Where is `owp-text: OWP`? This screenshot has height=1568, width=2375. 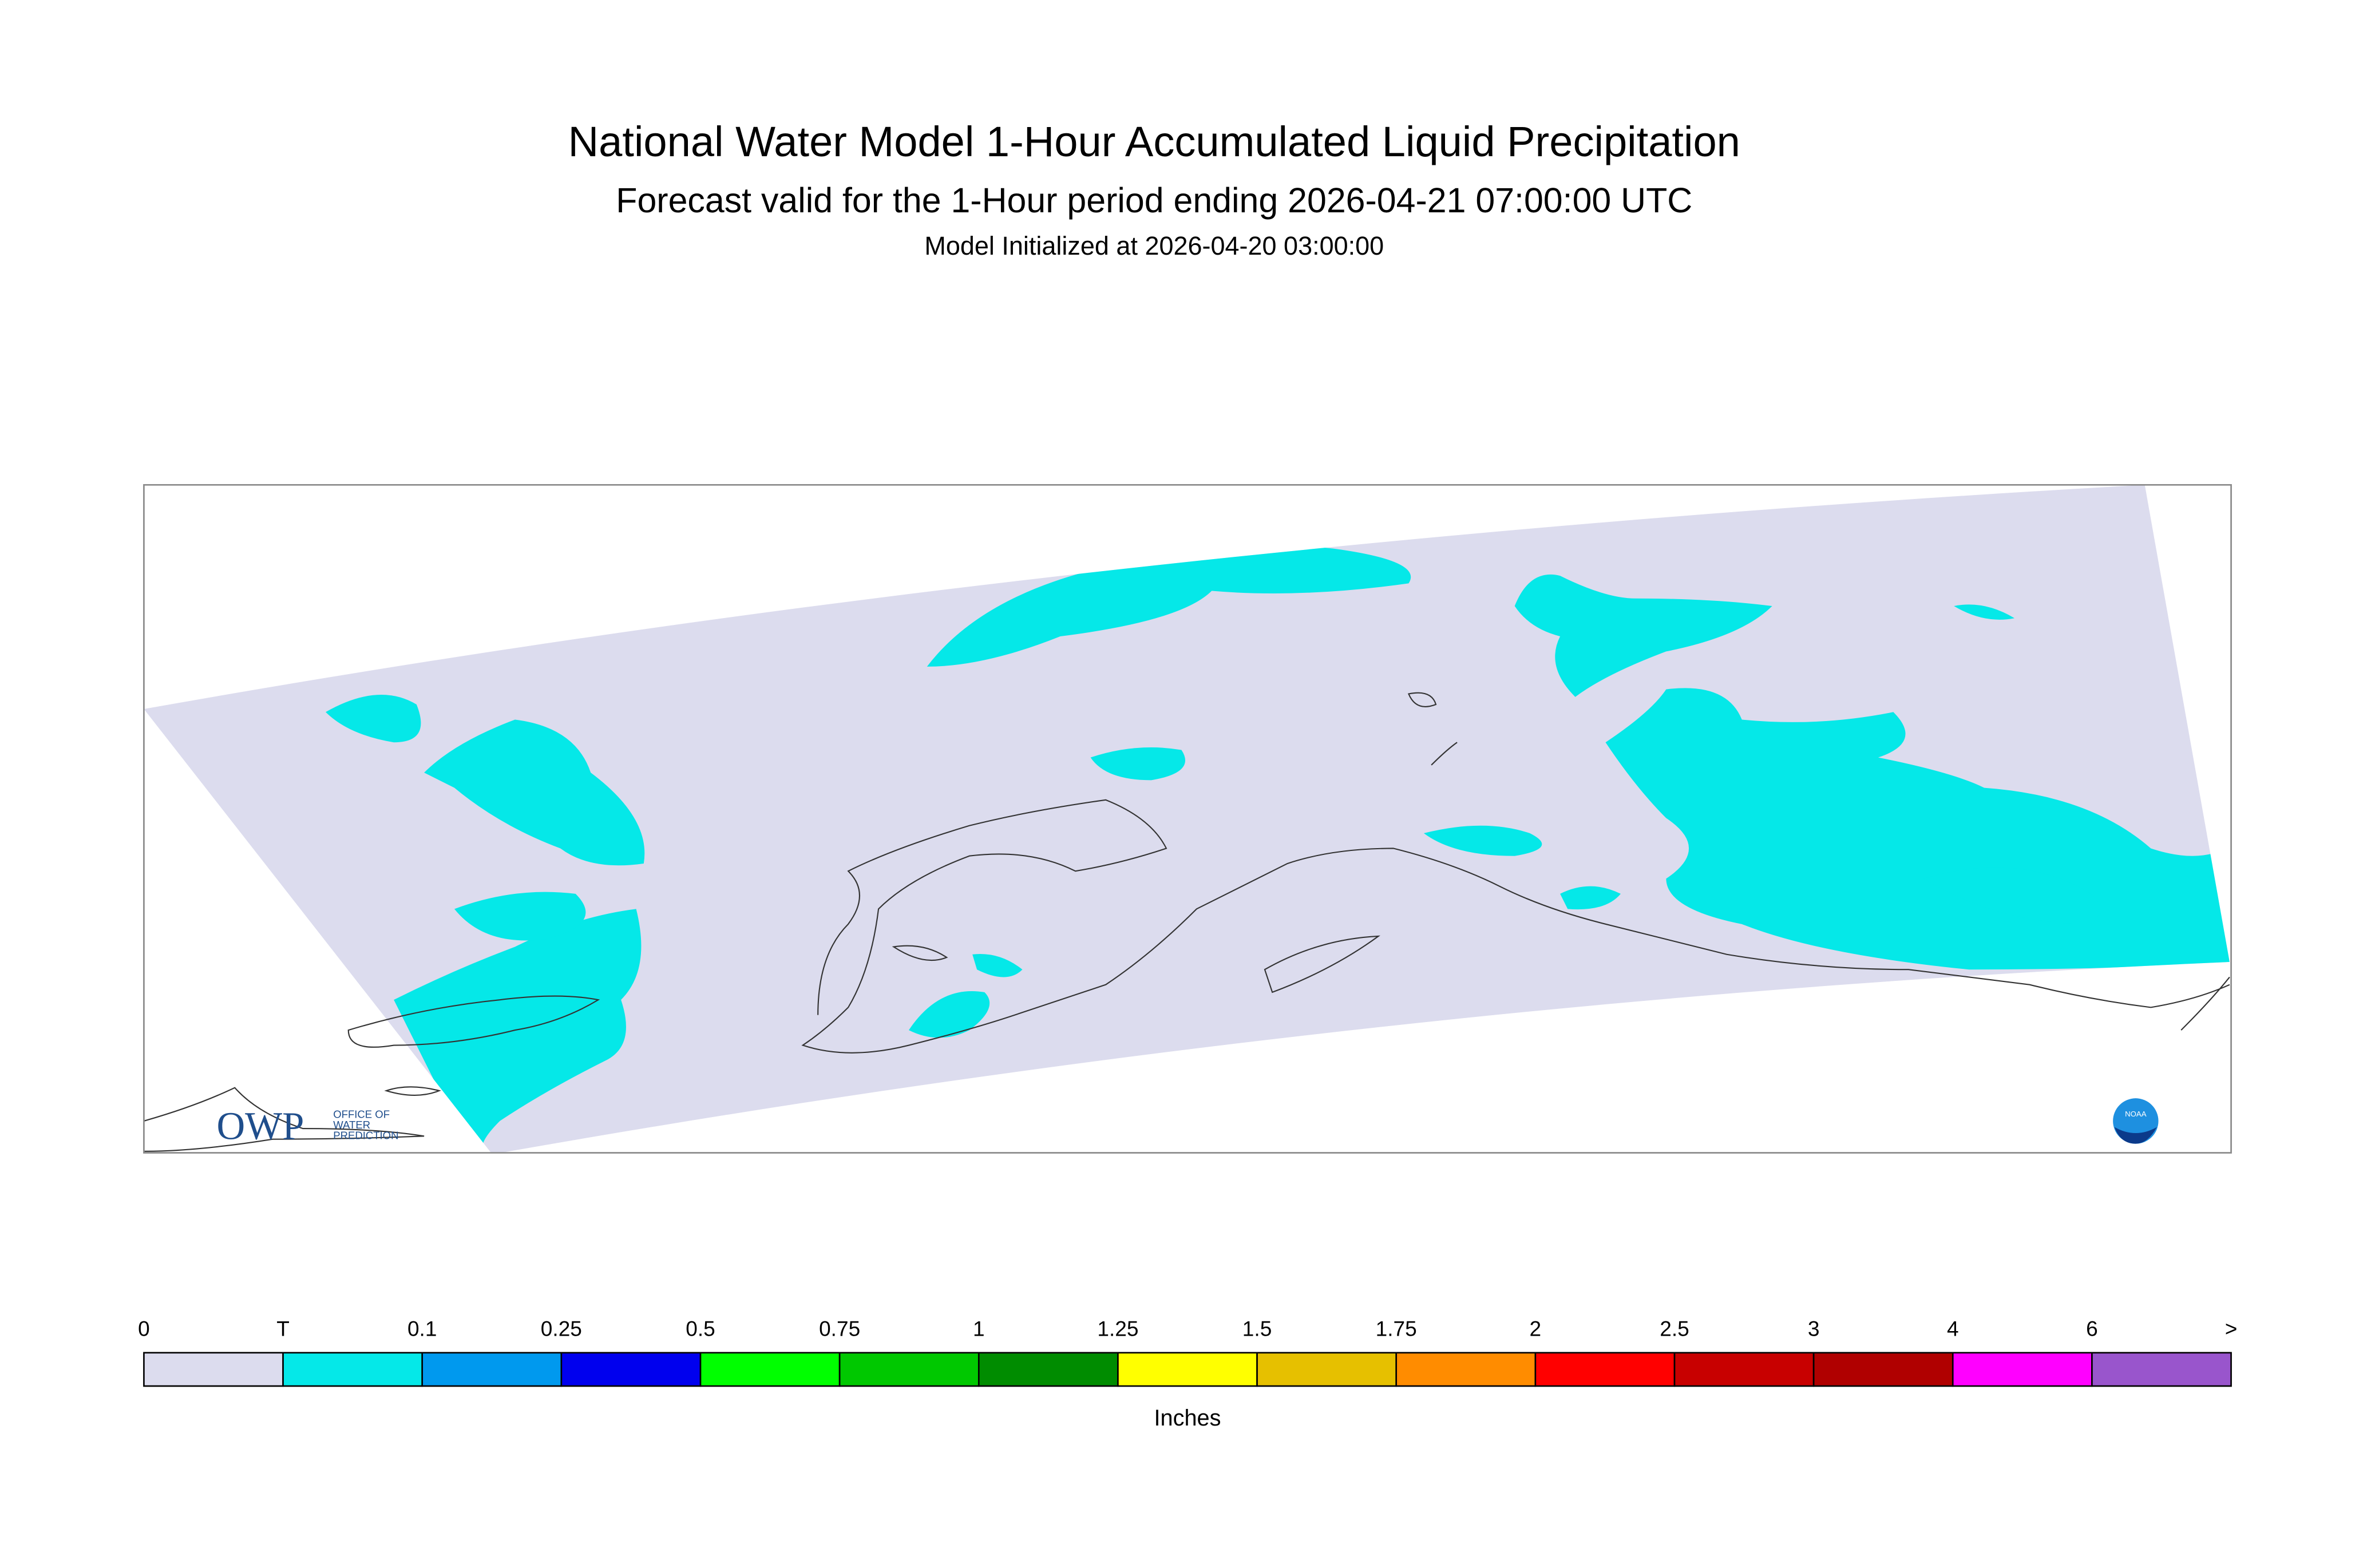 owp-text: OWP is located at coordinates (260, 1126).